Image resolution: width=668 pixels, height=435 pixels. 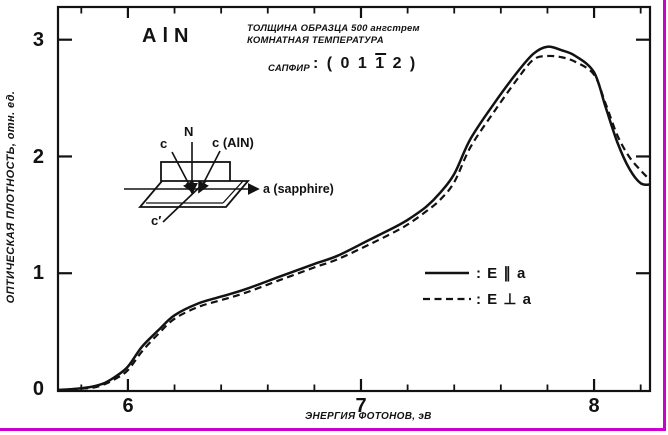 I want to click on x-tick-label-6: 6, so click(x=128, y=406).